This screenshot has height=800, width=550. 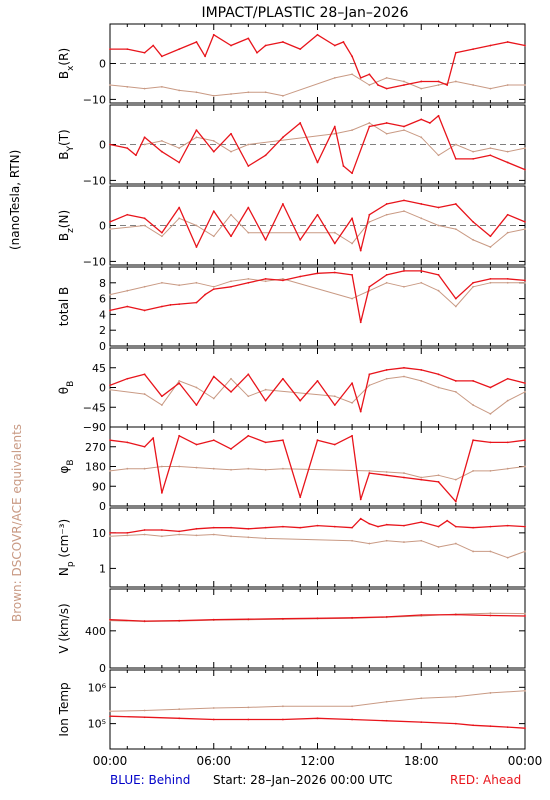 What do you see at coordinates (97, 724) in the screenshot?
I see `y-tick-label: 10⁵` at bounding box center [97, 724].